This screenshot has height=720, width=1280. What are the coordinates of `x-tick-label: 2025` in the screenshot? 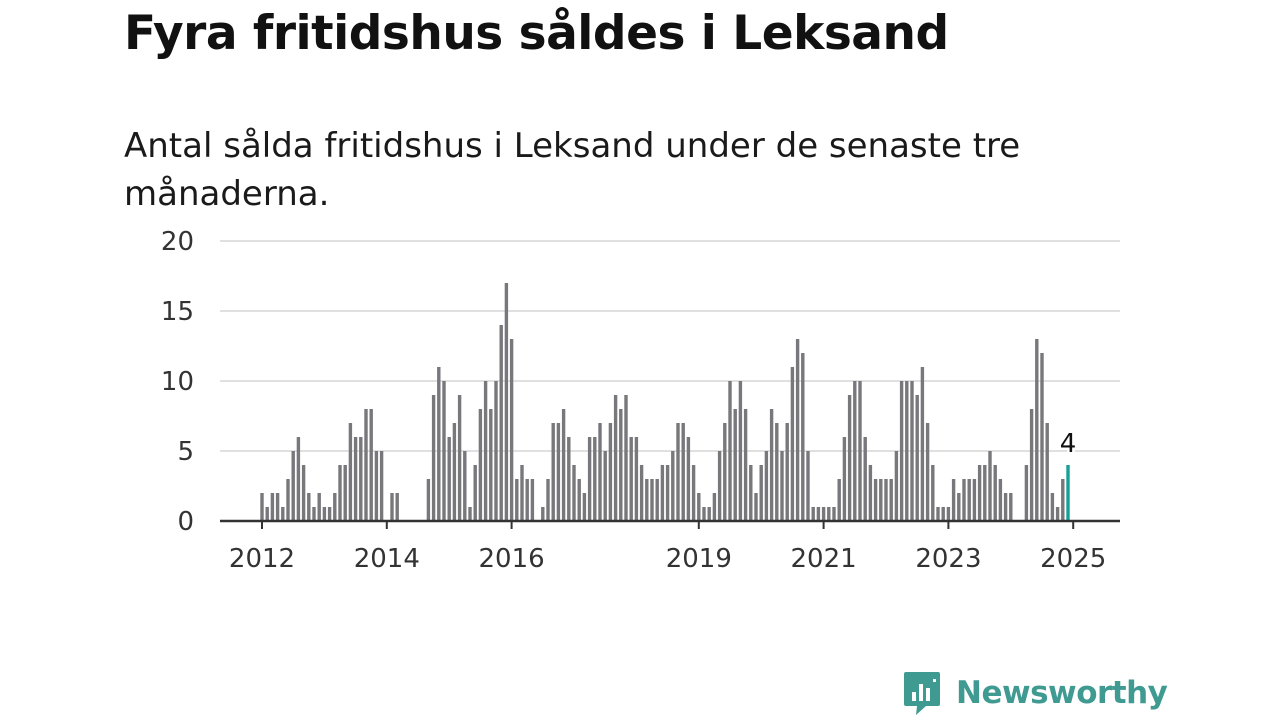 It's located at (1073, 559).